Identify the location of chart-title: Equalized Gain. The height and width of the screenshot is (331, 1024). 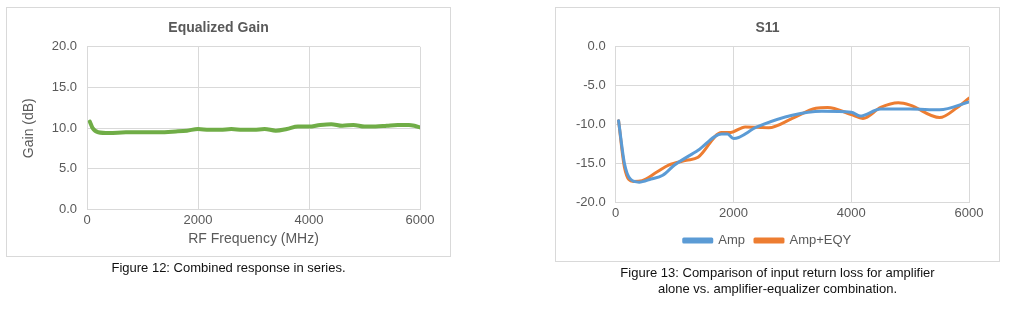
(218, 27).